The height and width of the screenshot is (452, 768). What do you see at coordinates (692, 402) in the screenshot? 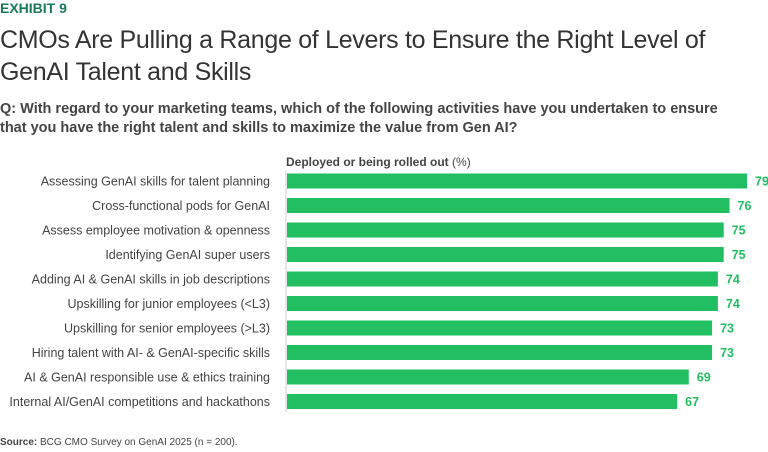
I see `data-label: 67` at bounding box center [692, 402].